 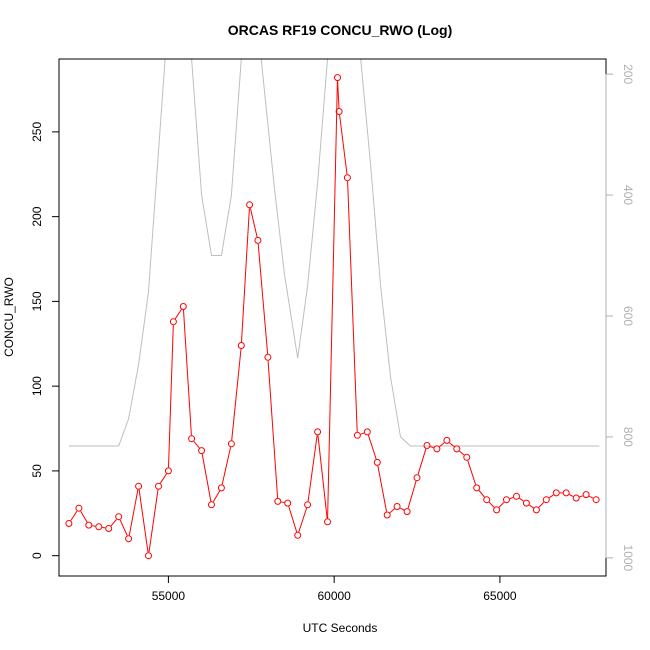 What do you see at coordinates (169, 596) in the screenshot?
I see `x-tick-label: 55000` at bounding box center [169, 596].